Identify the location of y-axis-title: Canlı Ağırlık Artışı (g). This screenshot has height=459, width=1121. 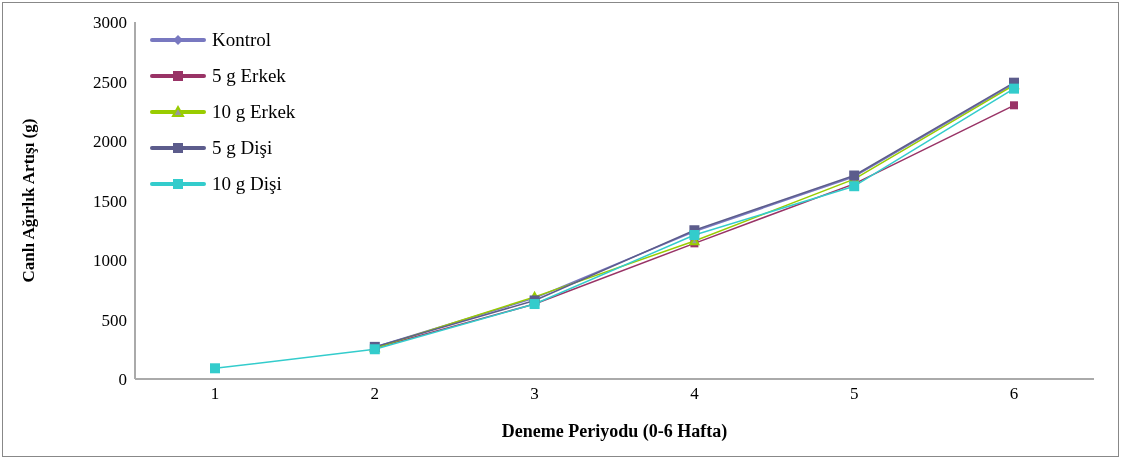
(29, 200).